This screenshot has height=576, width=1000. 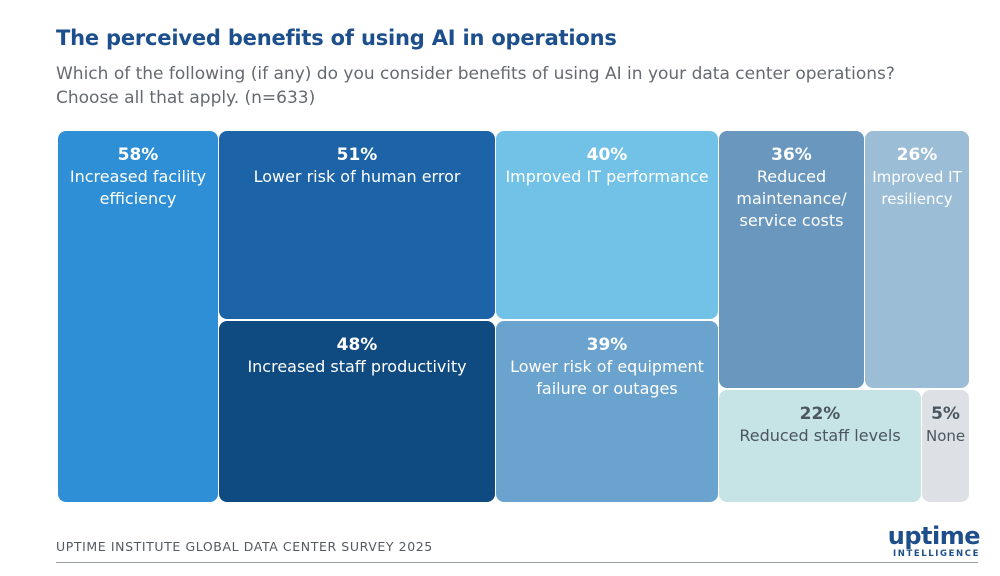 What do you see at coordinates (517, 562) in the screenshot?
I see `footer-divider` at bounding box center [517, 562].